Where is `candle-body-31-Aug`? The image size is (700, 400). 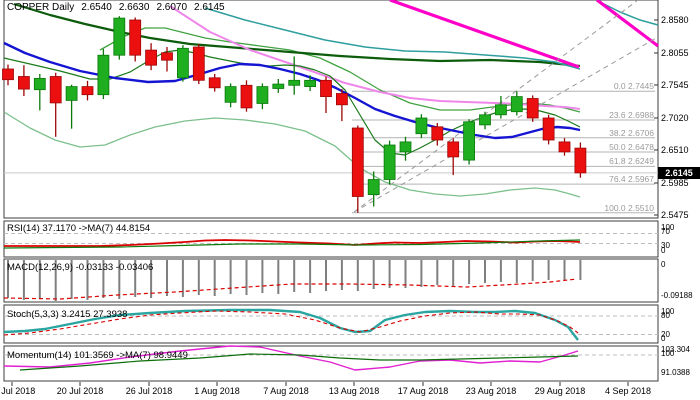 candle-body-31-Aug is located at coordinates (548, 129).